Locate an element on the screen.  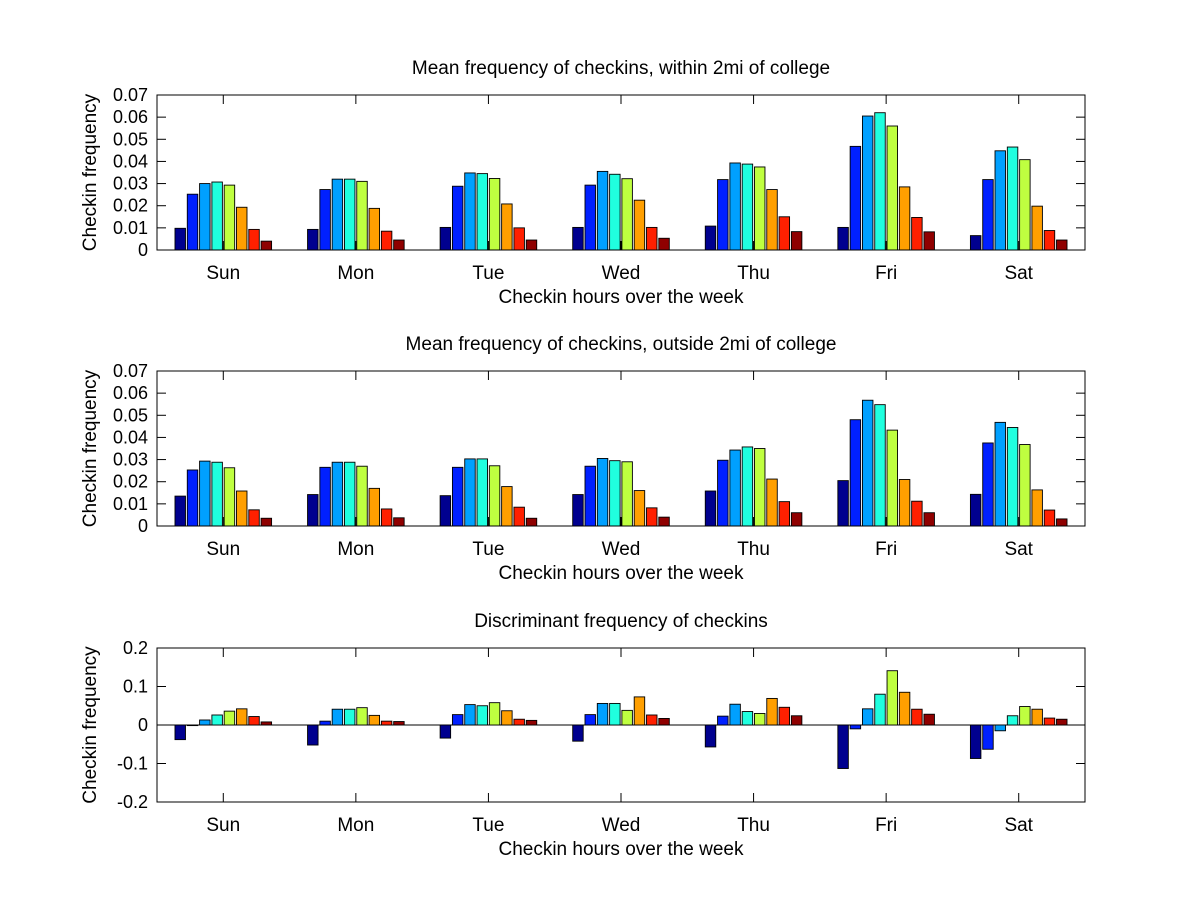
x-tick-label: Wed is located at coordinates (621, 273).